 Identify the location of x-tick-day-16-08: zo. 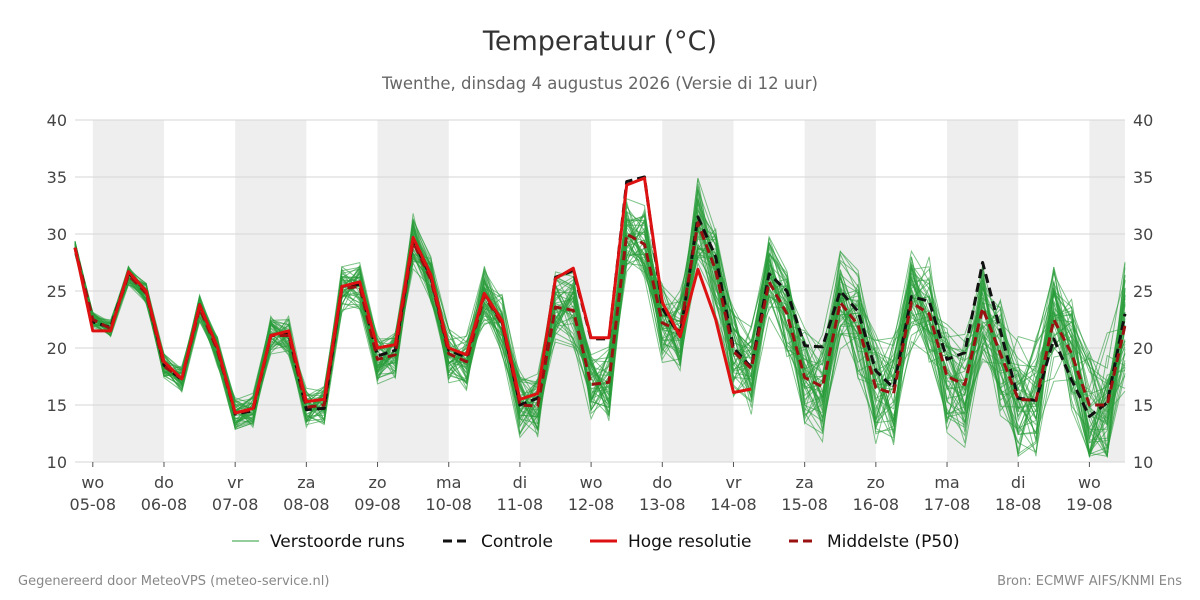
(876, 482).